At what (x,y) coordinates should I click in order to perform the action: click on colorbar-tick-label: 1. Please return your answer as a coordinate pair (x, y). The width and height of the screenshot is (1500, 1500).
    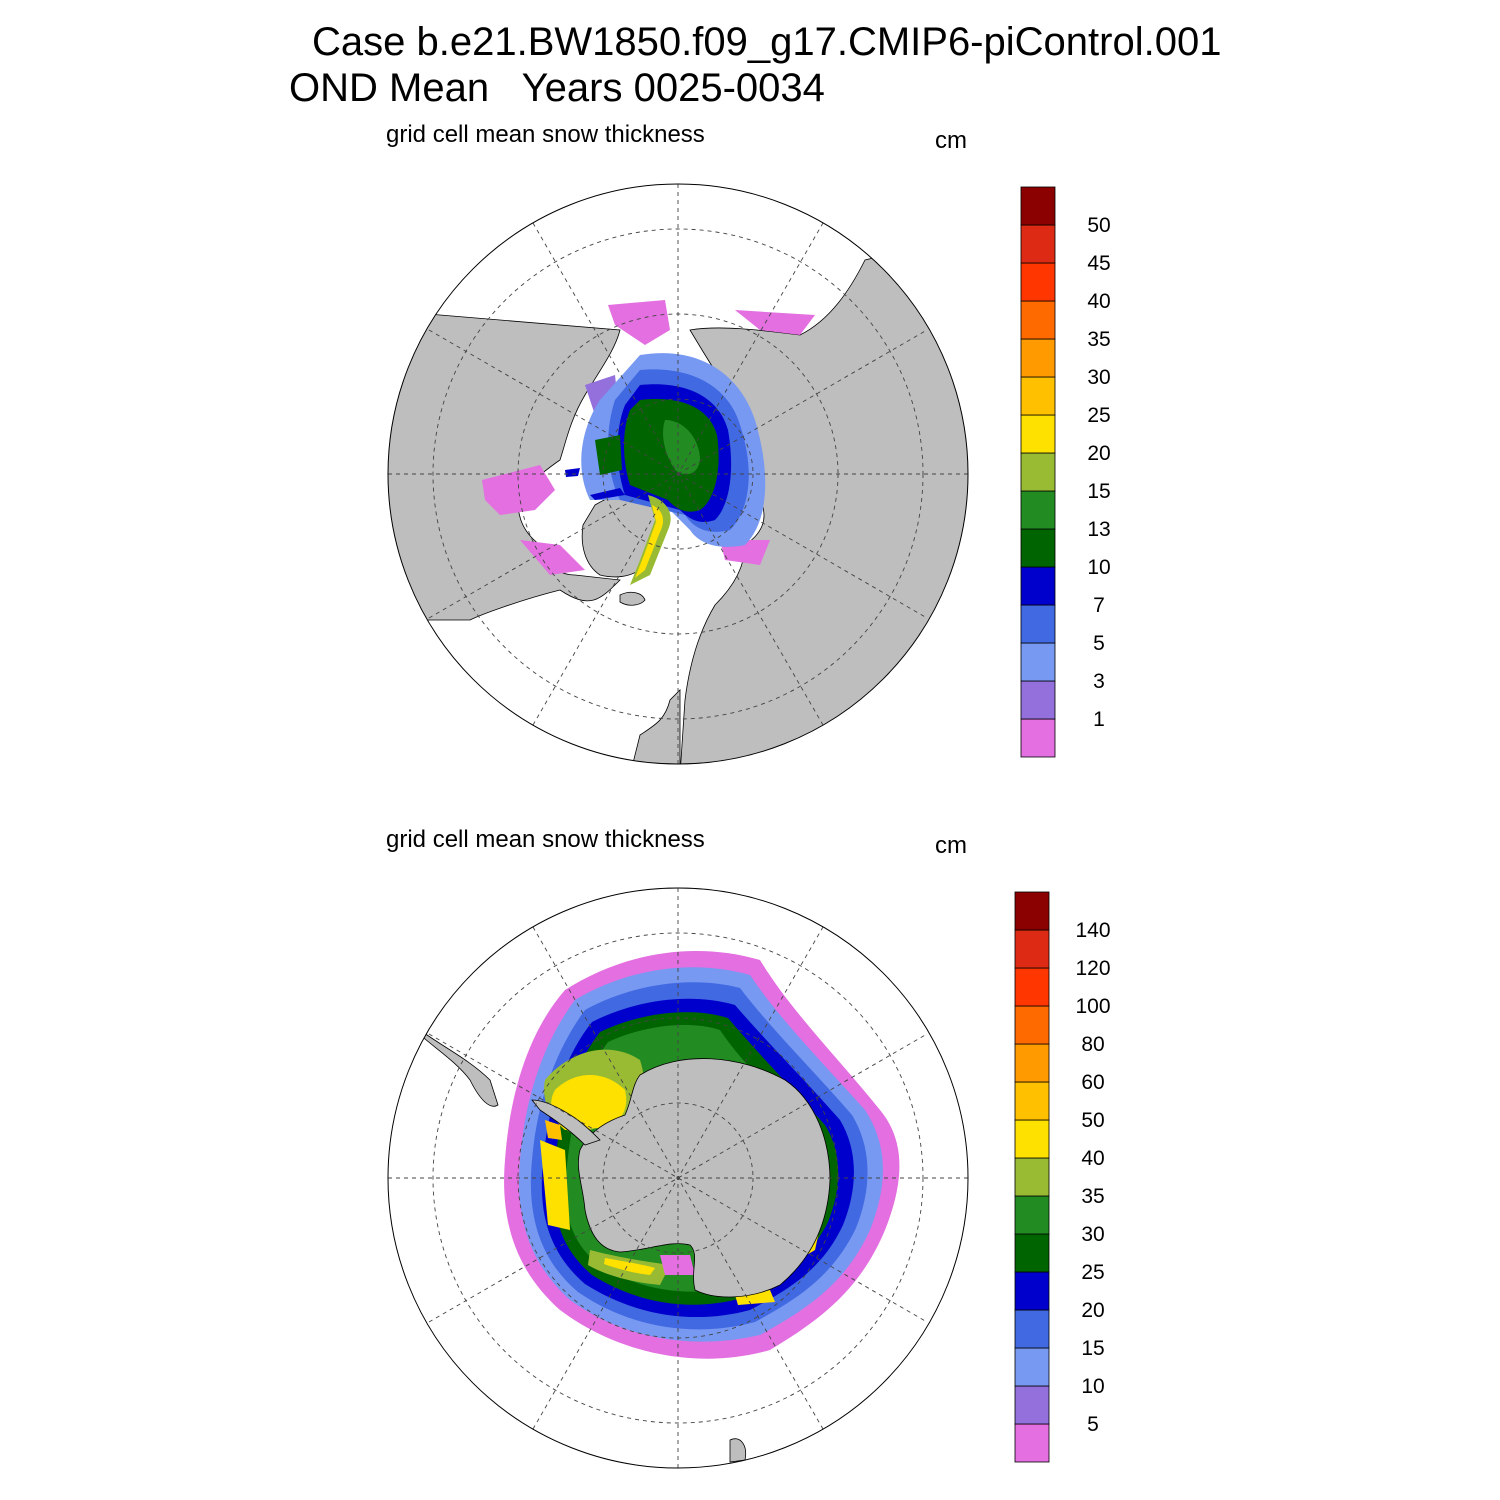
    Looking at the image, I should click on (1099, 719).